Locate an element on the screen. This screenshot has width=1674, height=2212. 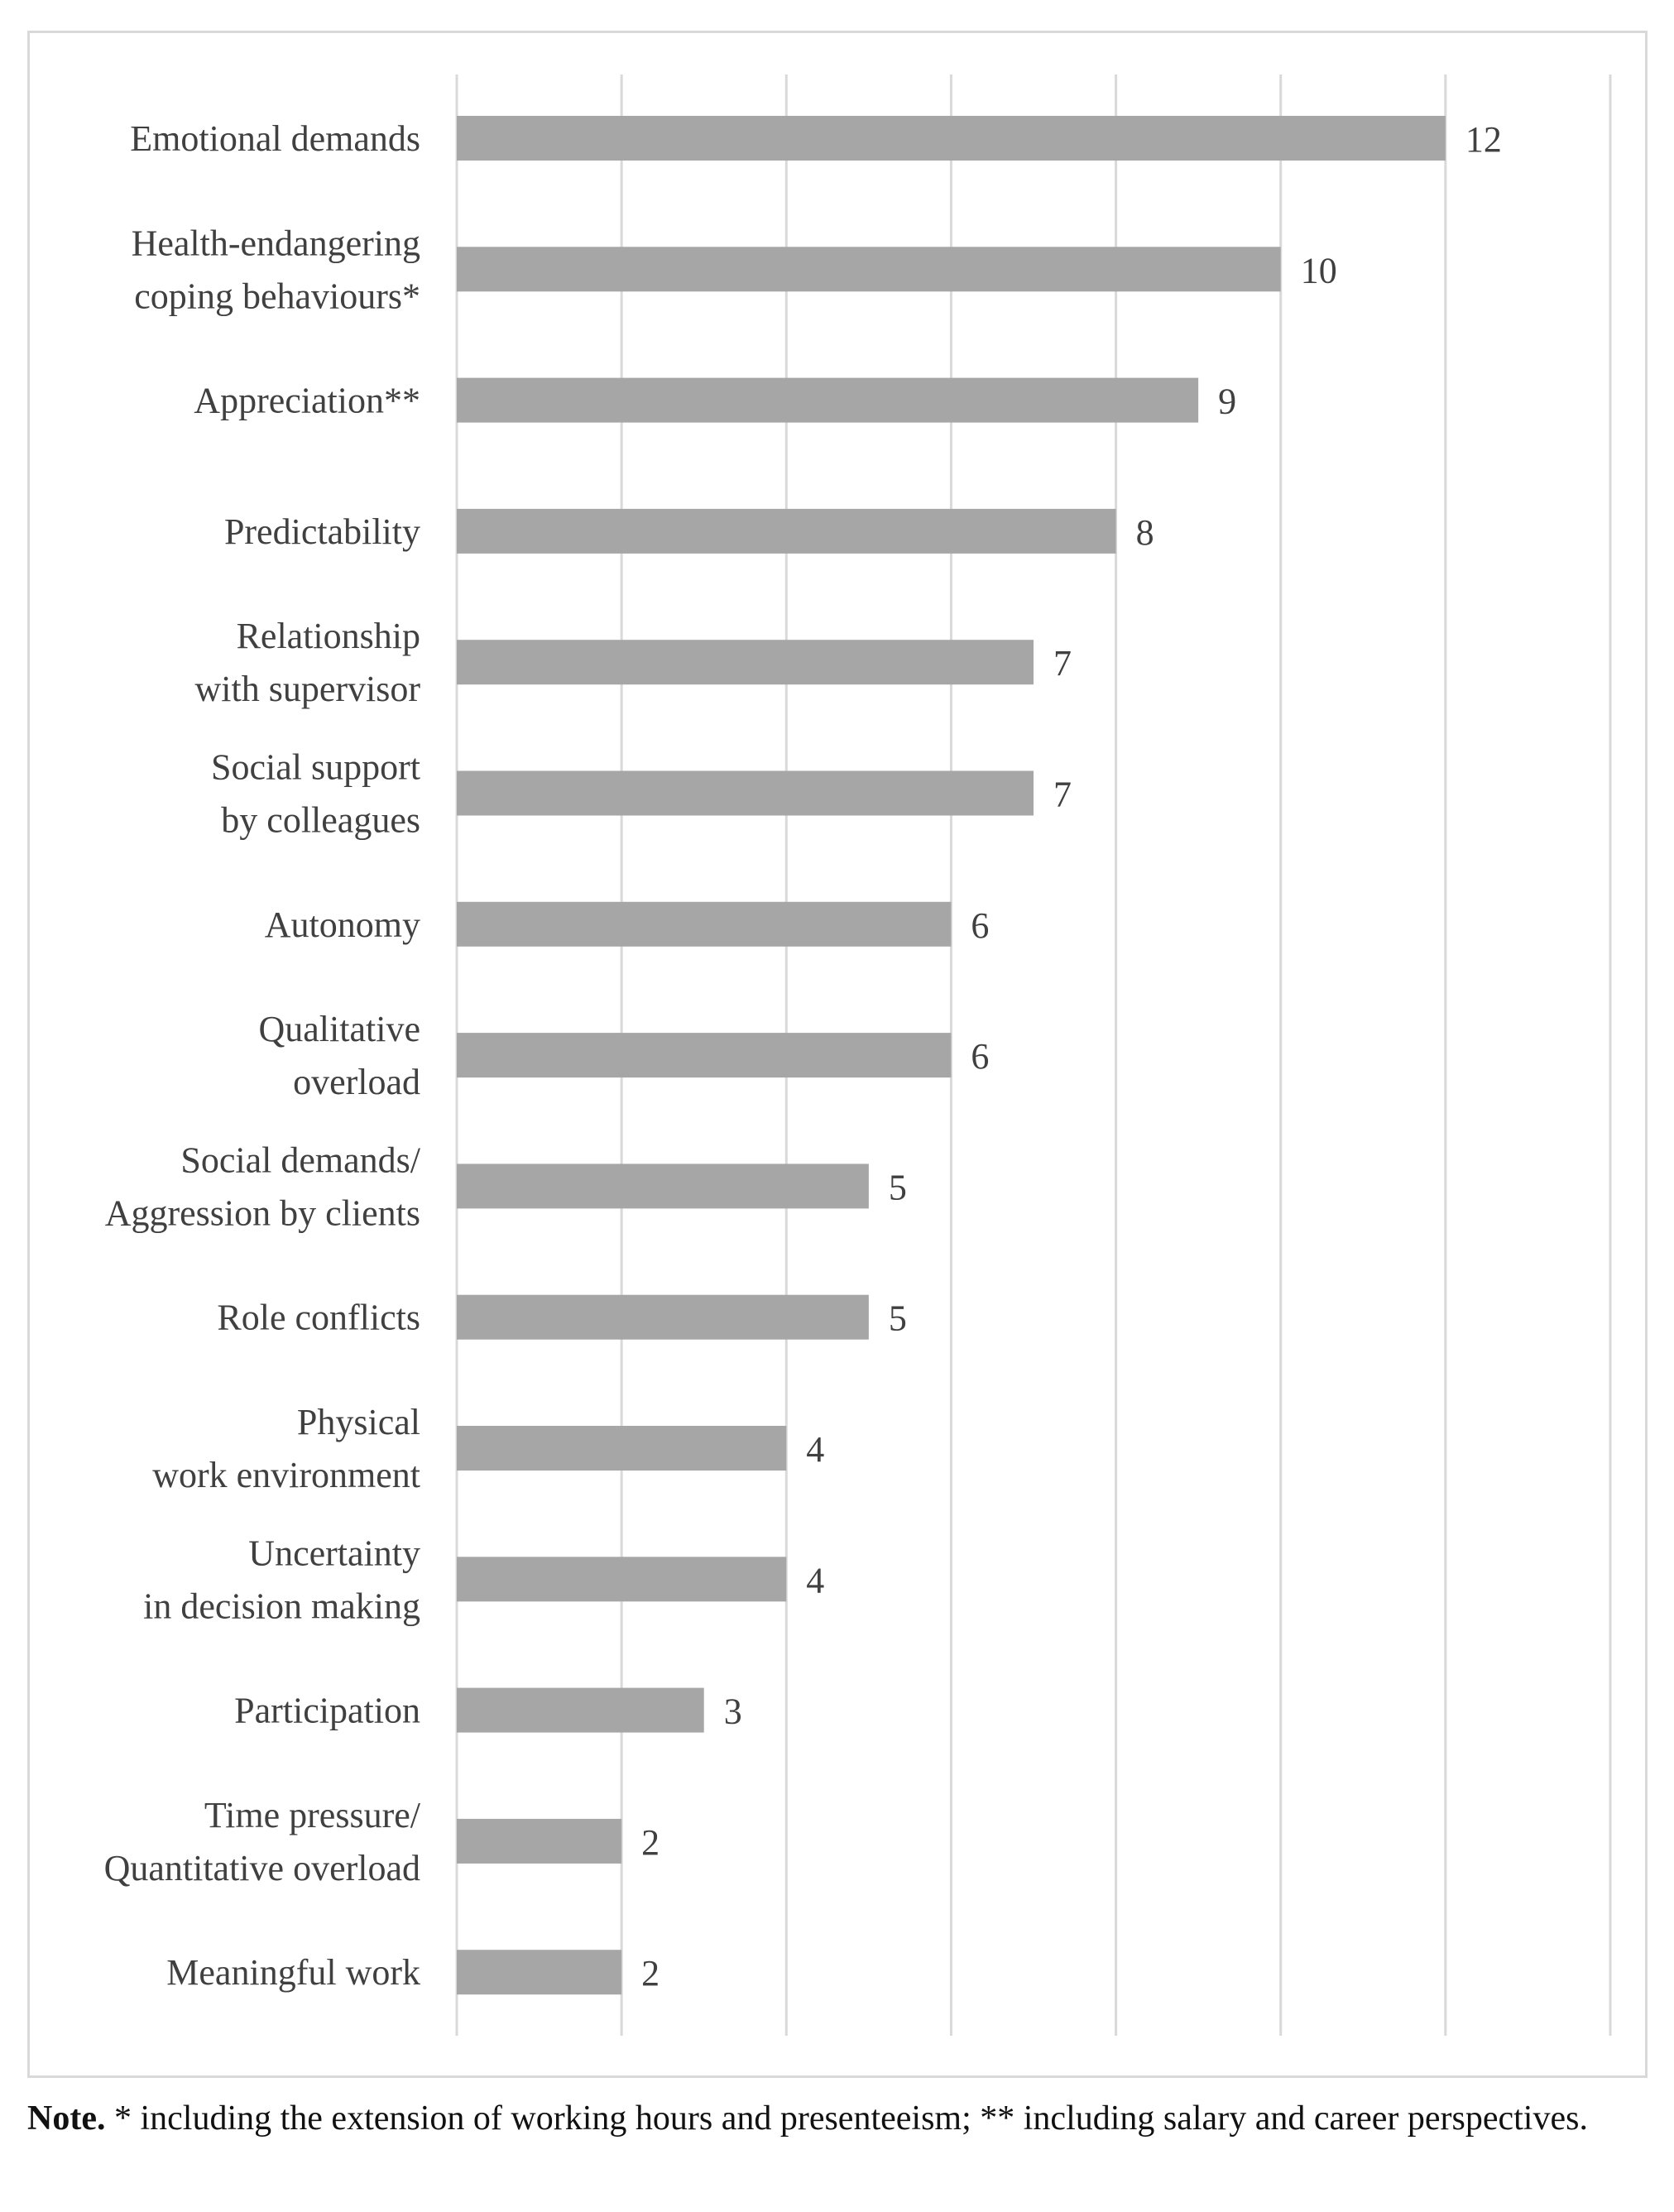
category-label-13-line-1: Quantitative overload is located at coordinates (262, 1868).